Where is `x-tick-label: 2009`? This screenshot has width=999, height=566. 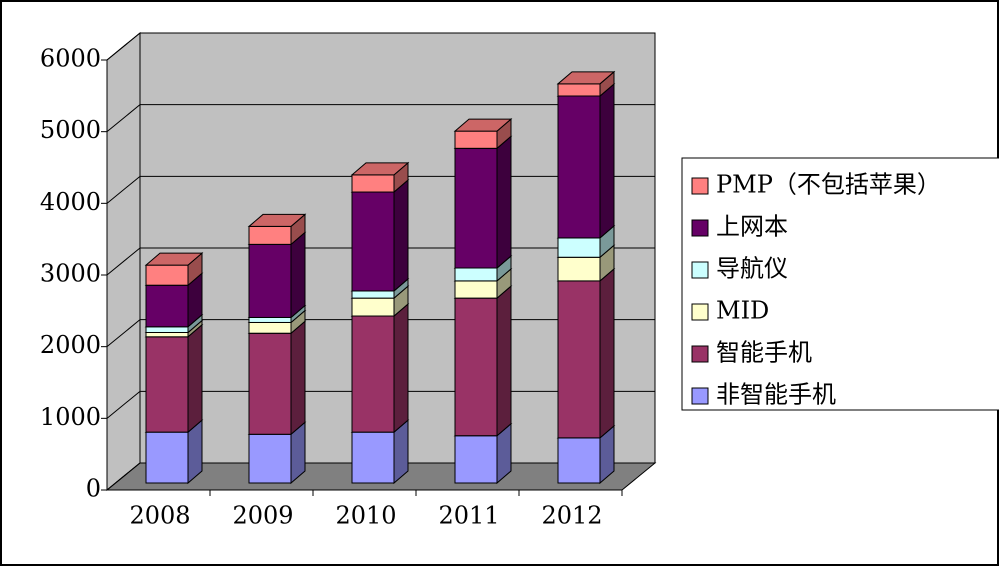
x-tick-label: 2009 is located at coordinates (262, 516).